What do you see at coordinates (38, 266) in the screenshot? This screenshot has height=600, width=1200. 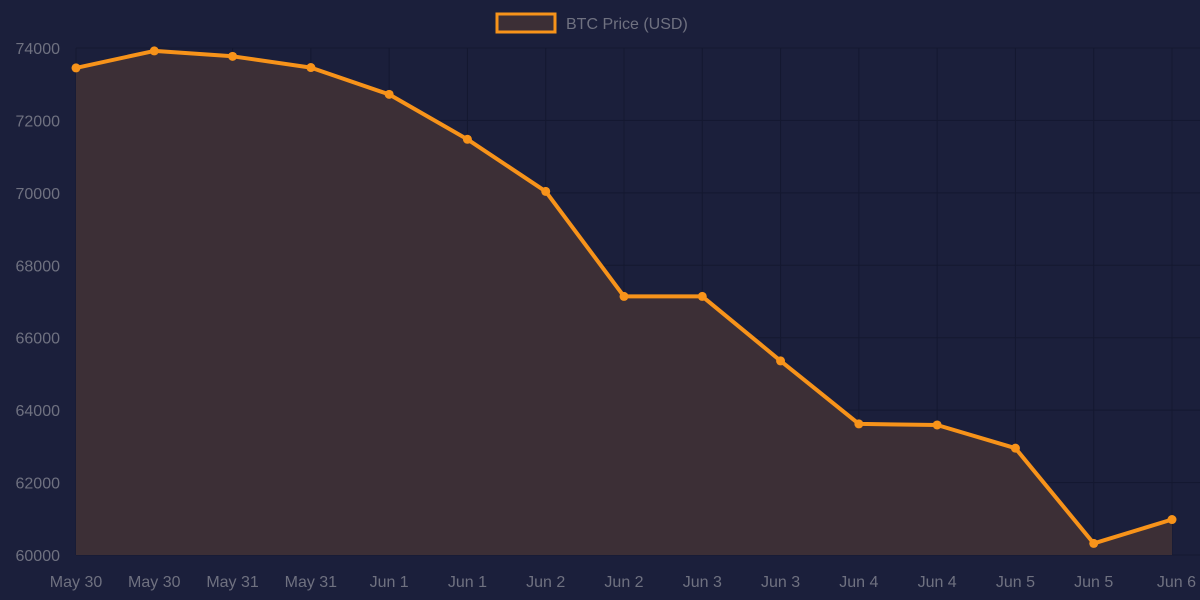 I see `y-tick-label: 68000` at bounding box center [38, 266].